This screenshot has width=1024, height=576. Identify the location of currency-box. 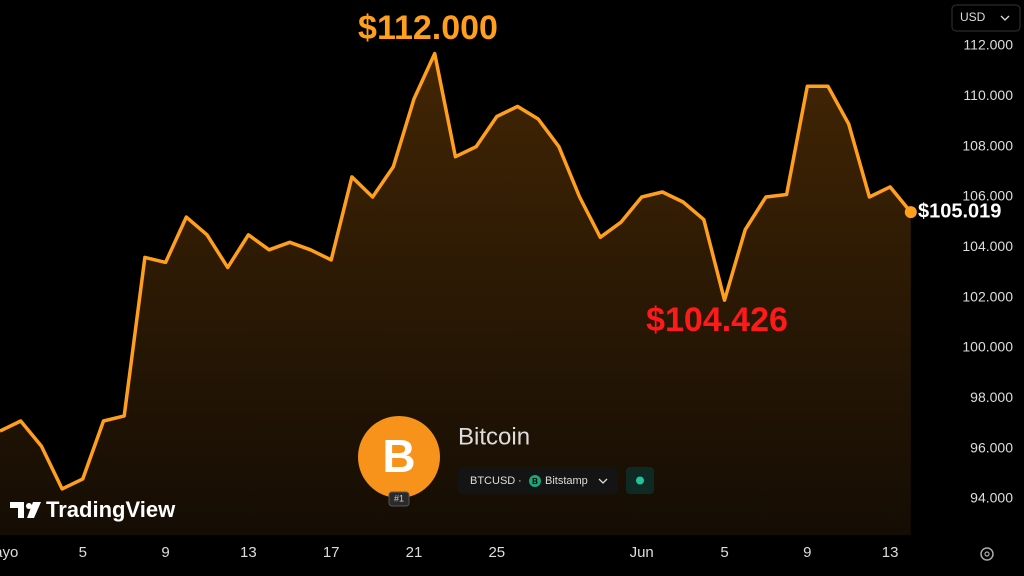
(986, 18).